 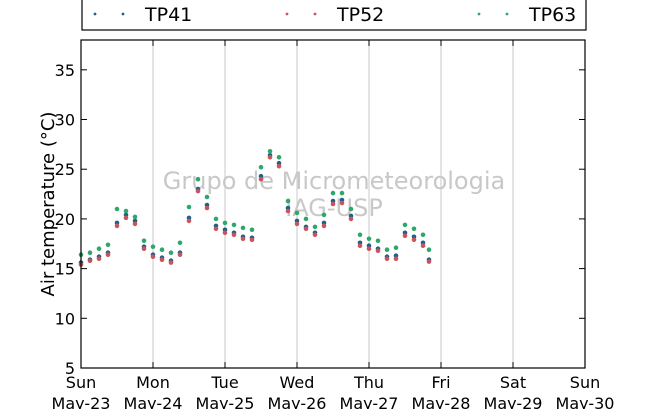 What do you see at coordinates (334, 208) in the screenshot?
I see `watermark-line-2: IAG-USP` at bounding box center [334, 208].